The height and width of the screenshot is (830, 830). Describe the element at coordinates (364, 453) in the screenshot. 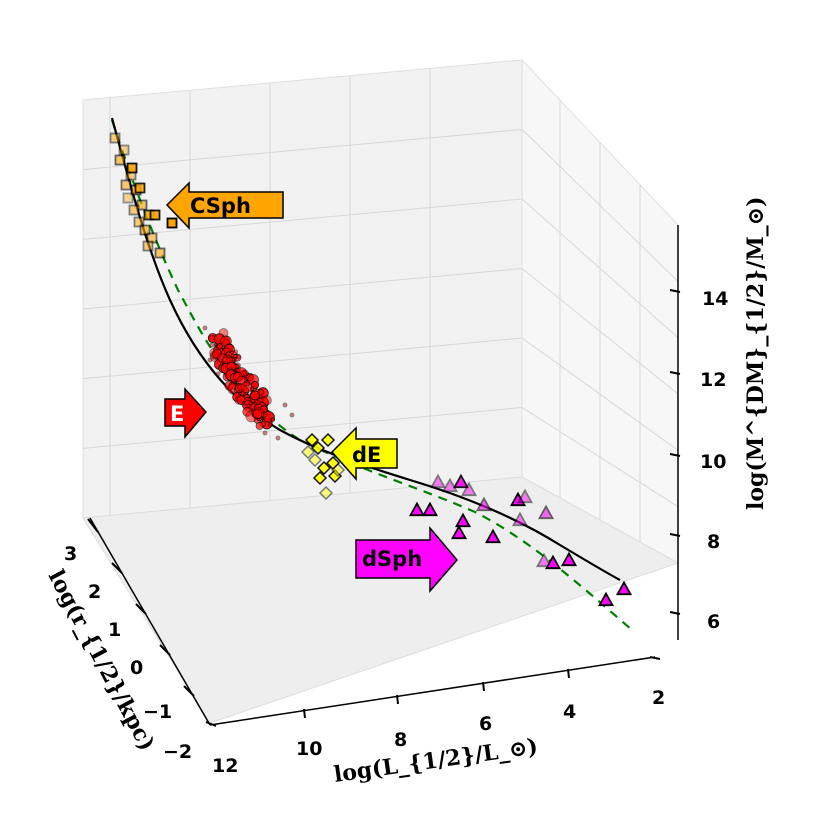

I see `de-arrow` at that location.